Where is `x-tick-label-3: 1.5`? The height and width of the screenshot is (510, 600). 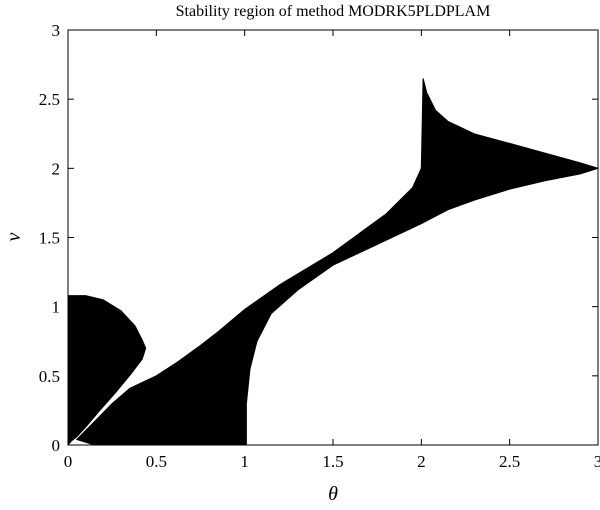 x-tick-label-3: 1.5 is located at coordinates (332, 461).